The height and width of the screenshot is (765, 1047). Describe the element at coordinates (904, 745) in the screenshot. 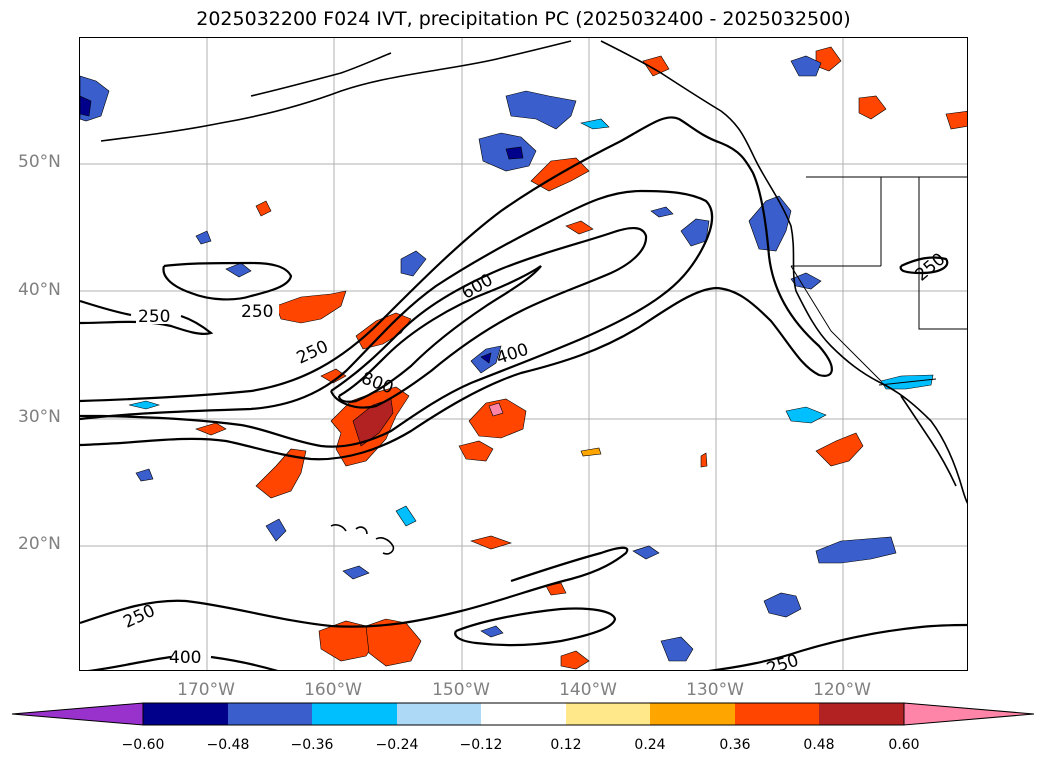

I see `colorbar-tick: 0.60` at that location.